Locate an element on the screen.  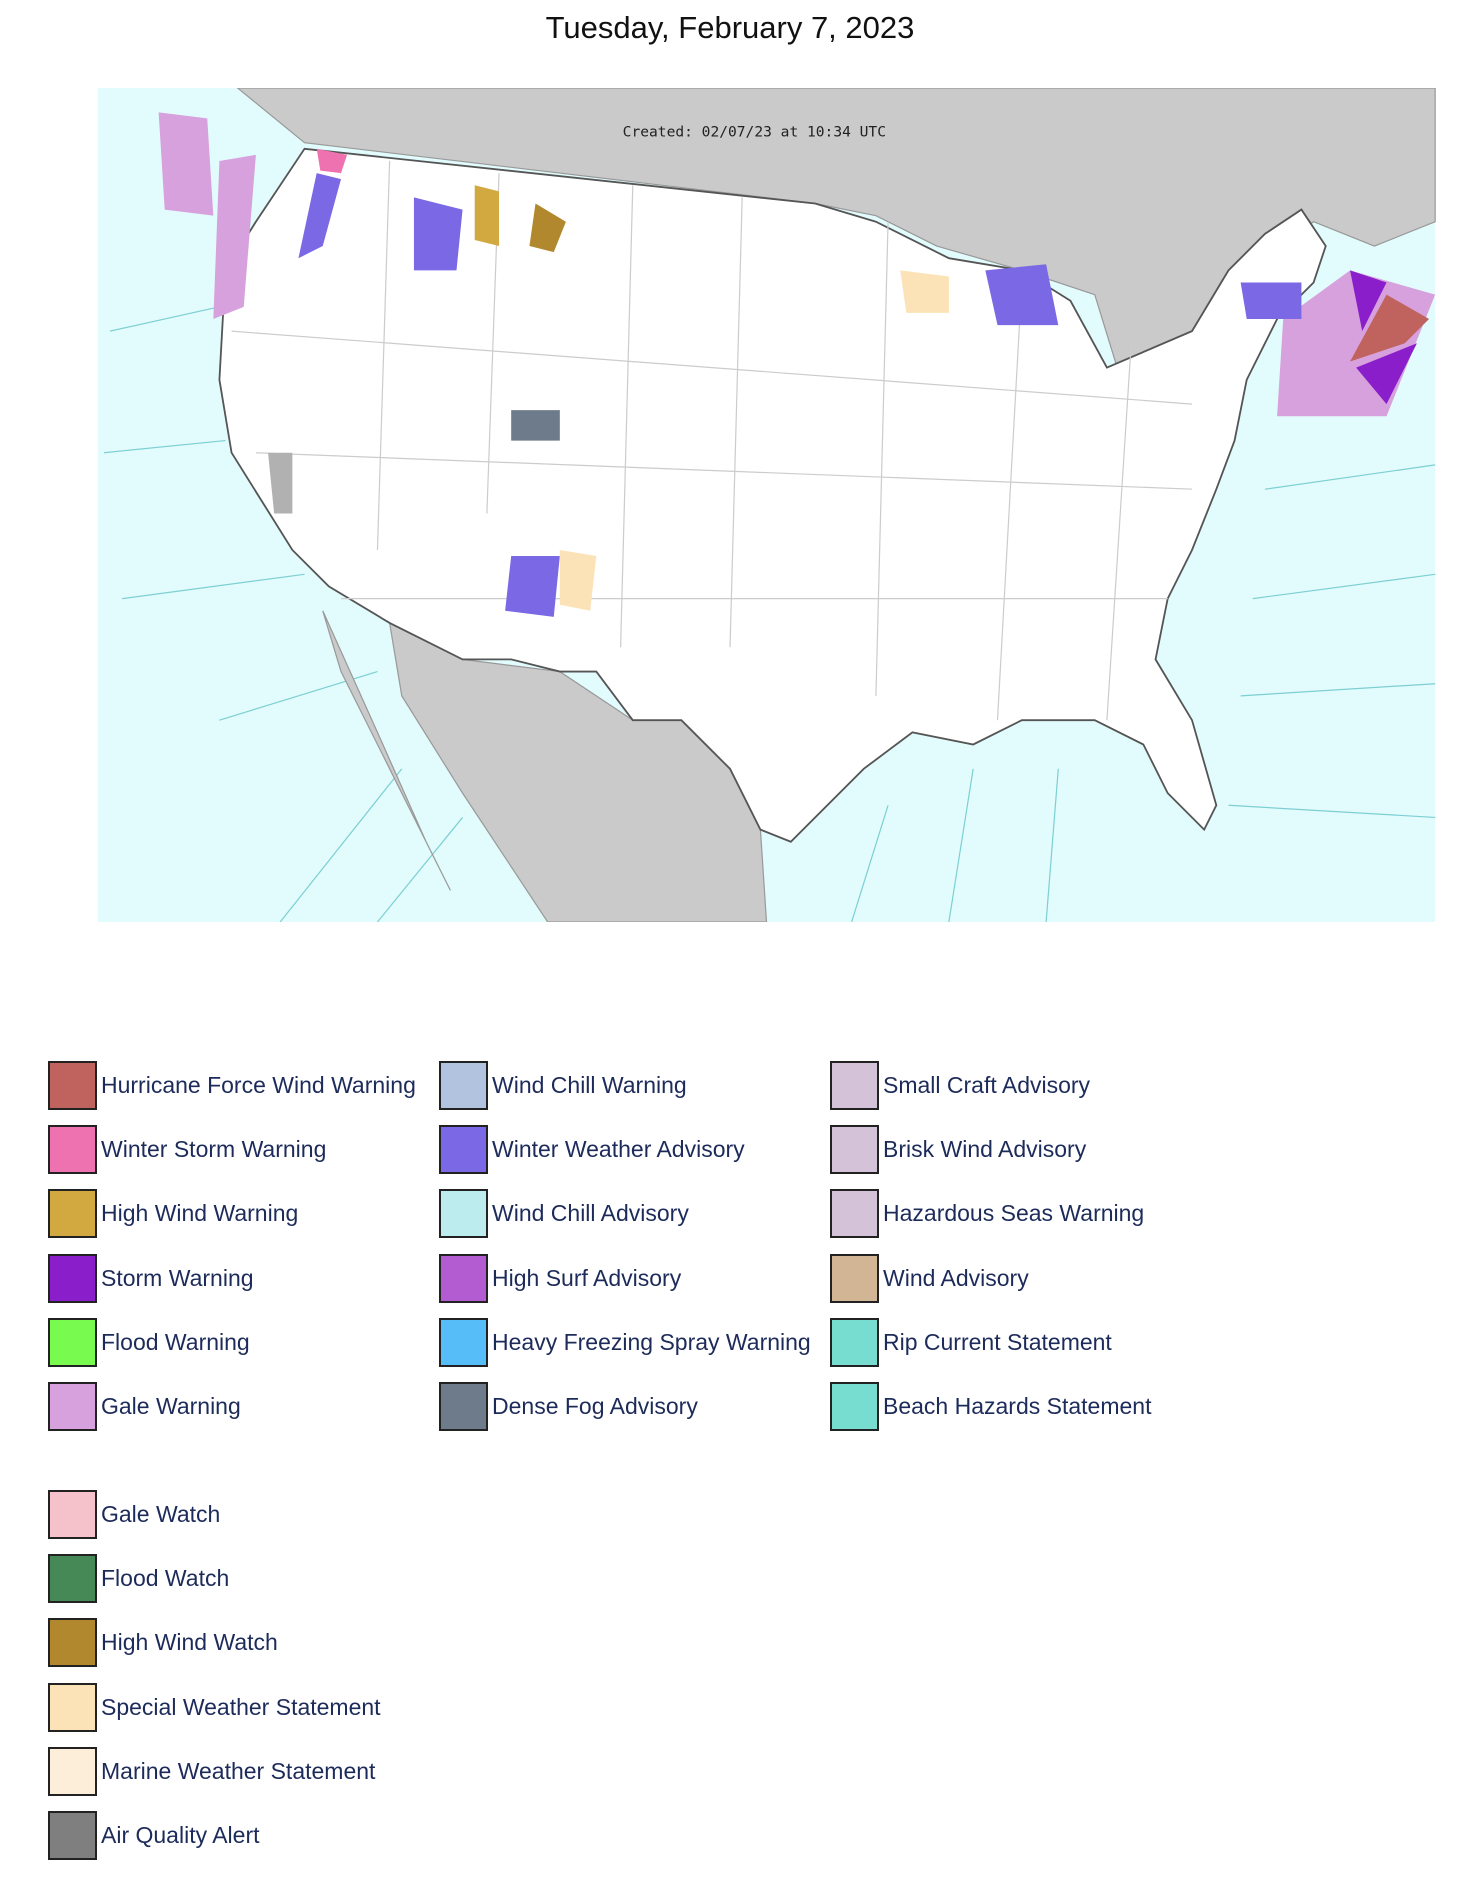
legend-label: Gale Watch is located at coordinates (161, 1514).